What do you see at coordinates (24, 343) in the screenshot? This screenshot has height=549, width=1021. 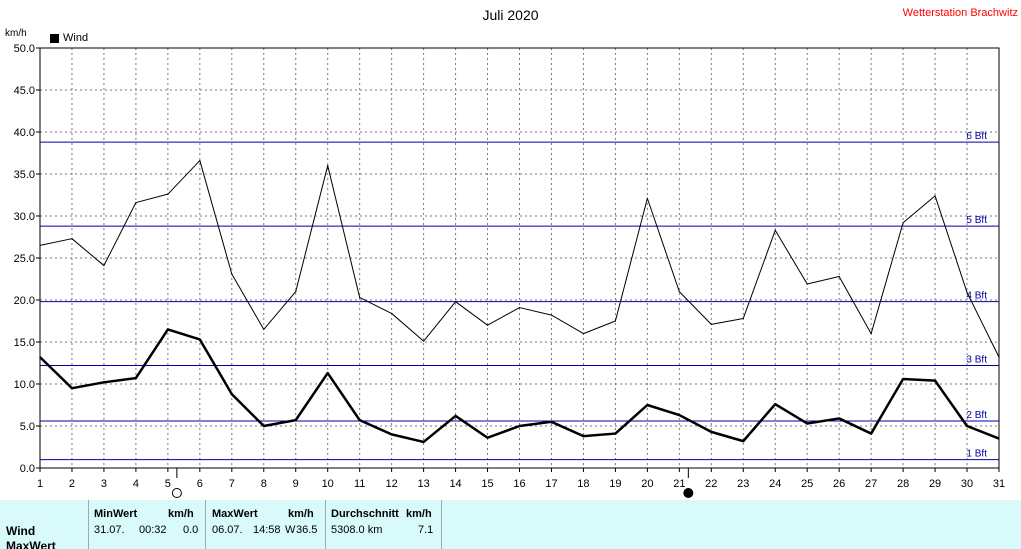 I see `y-tick-label: 15.0` at bounding box center [24, 343].